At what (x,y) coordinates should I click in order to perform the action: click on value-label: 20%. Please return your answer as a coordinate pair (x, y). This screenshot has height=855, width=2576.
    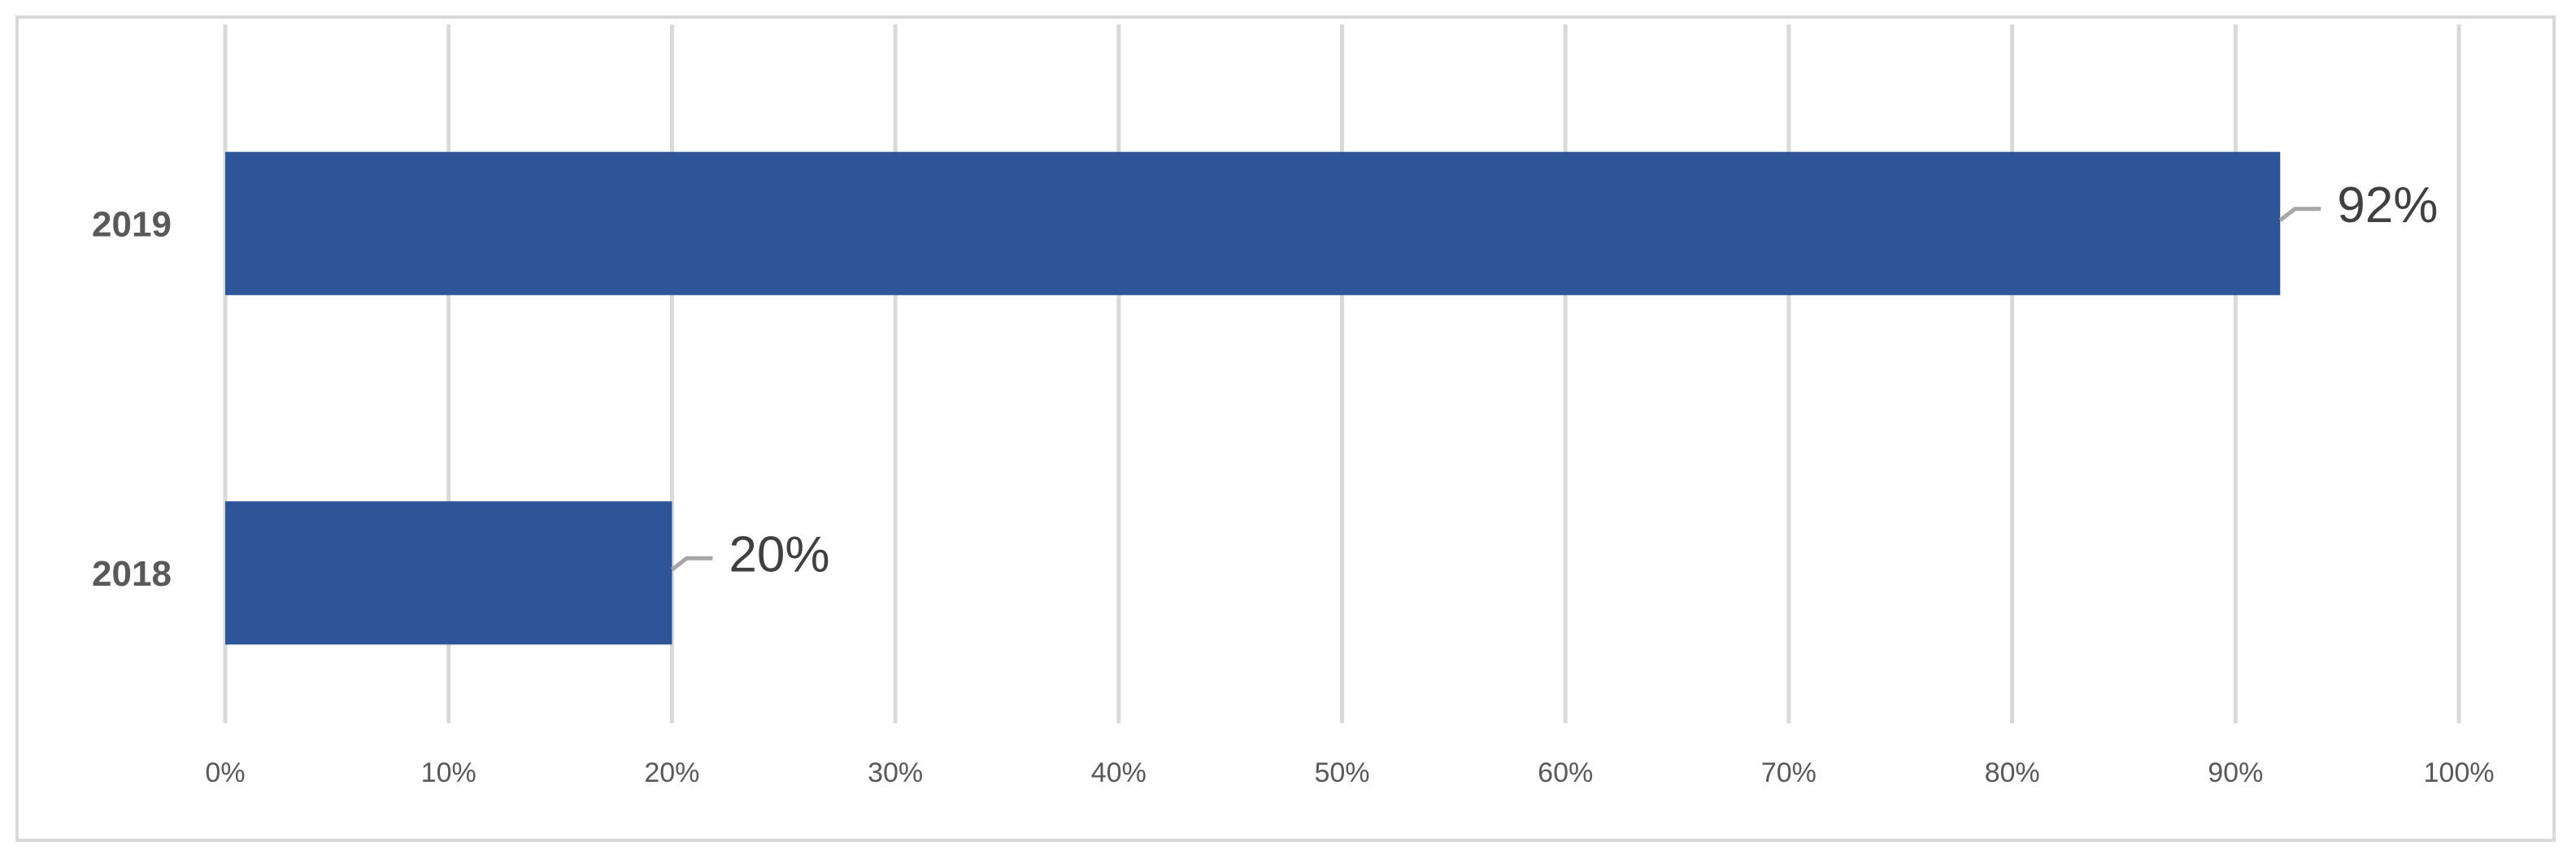
    Looking at the image, I should click on (779, 555).